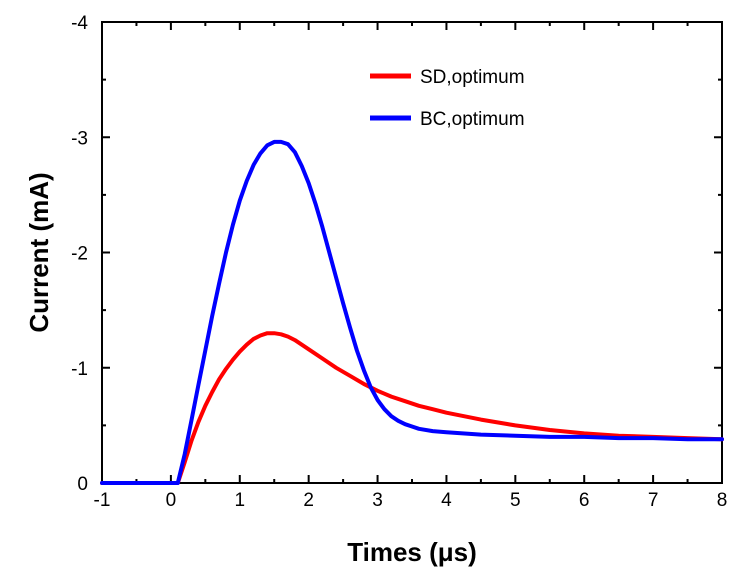  What do you see at coordinates (472, 77) in the screenshot?
I see `legend-label: SD,optimum` at bounding box center [472, 77].